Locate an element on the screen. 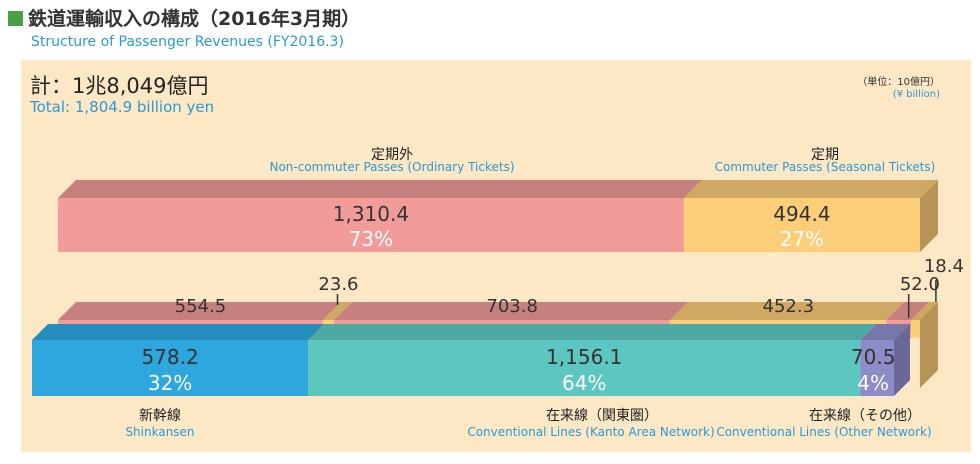  kanto-value-label: 1,156.1 is located at coordinates (584, 357).